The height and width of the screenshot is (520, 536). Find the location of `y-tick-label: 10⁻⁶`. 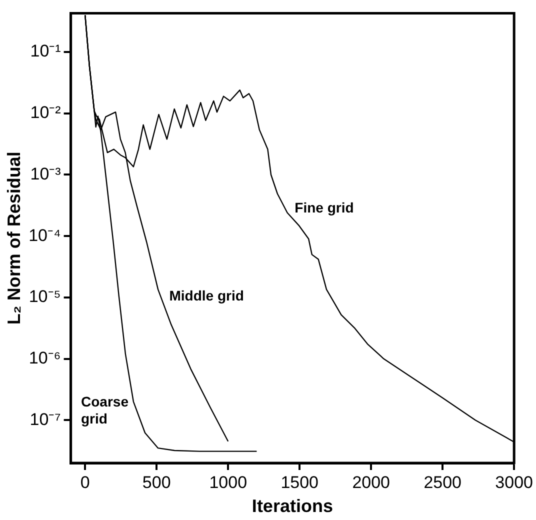

y-tick-label: 10⁻⁶ is located at coordinates (44, 358).